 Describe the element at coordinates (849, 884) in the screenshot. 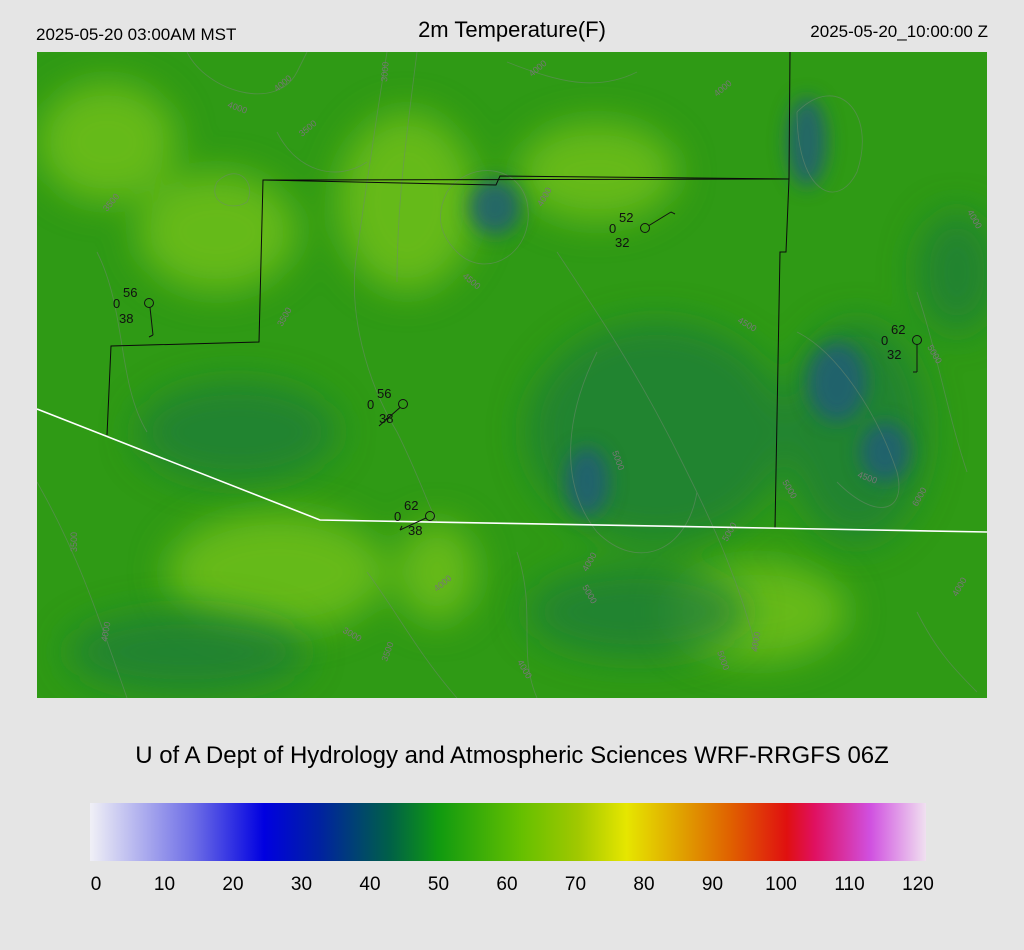

I see `colorbar-tick-label: 110` at that location.